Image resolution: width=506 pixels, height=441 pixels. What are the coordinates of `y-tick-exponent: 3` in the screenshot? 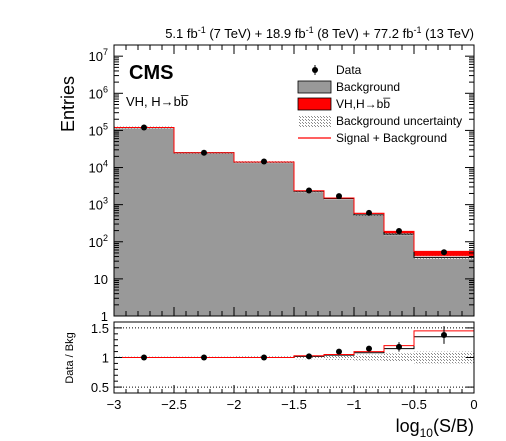 It's located at (105, 201).